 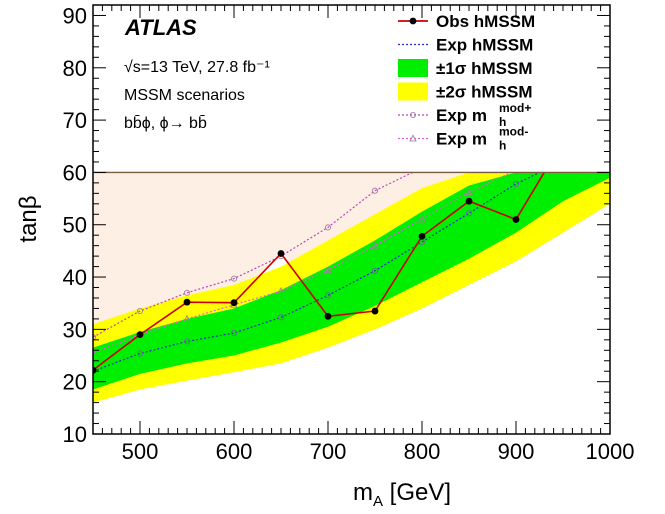 I want to click on energy-lumi-annotation: √s=13 TeV, 27.8 fb⁻¹, so click(x=197, y=67).